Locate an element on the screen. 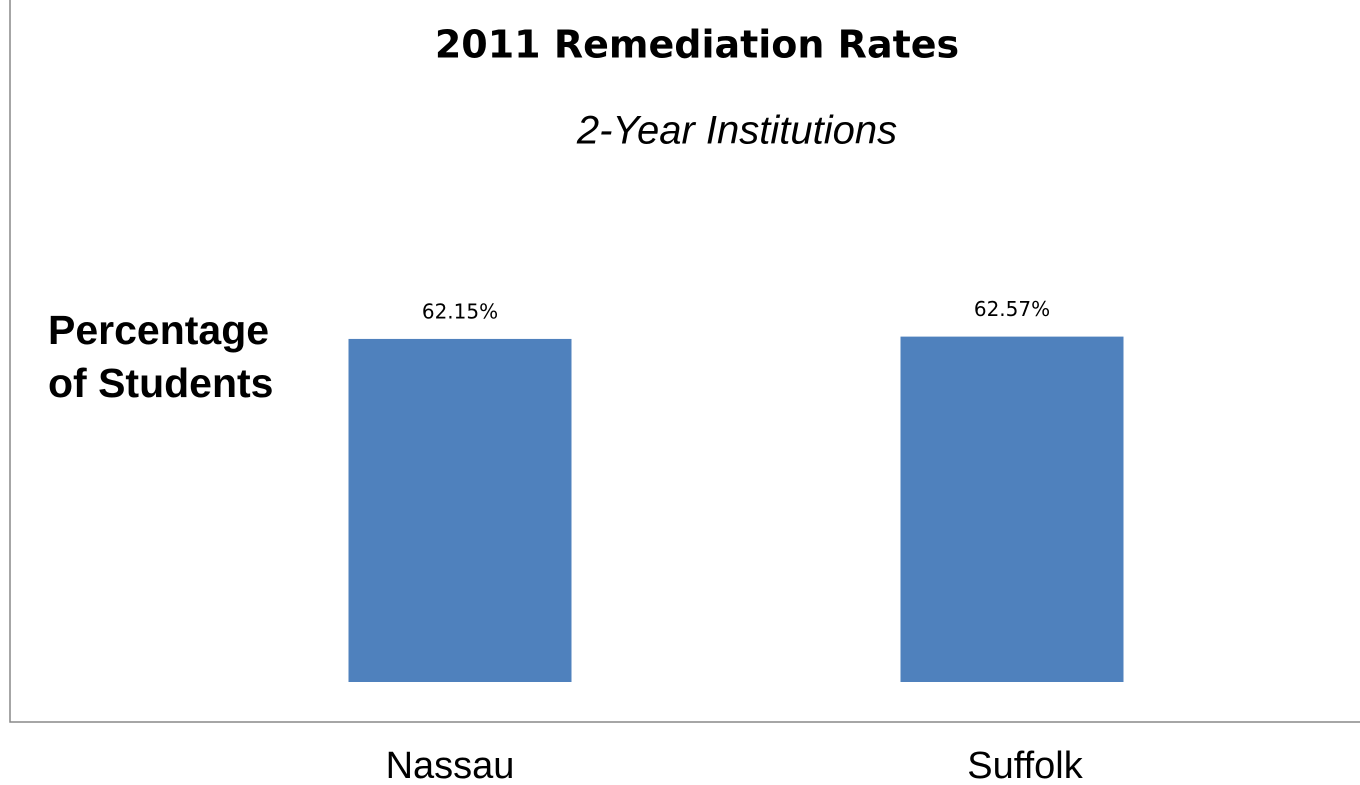 The width and height of the screenshot is (1360, 785). x-tick-label: Suffolk is located at coordinates (1025, 765).